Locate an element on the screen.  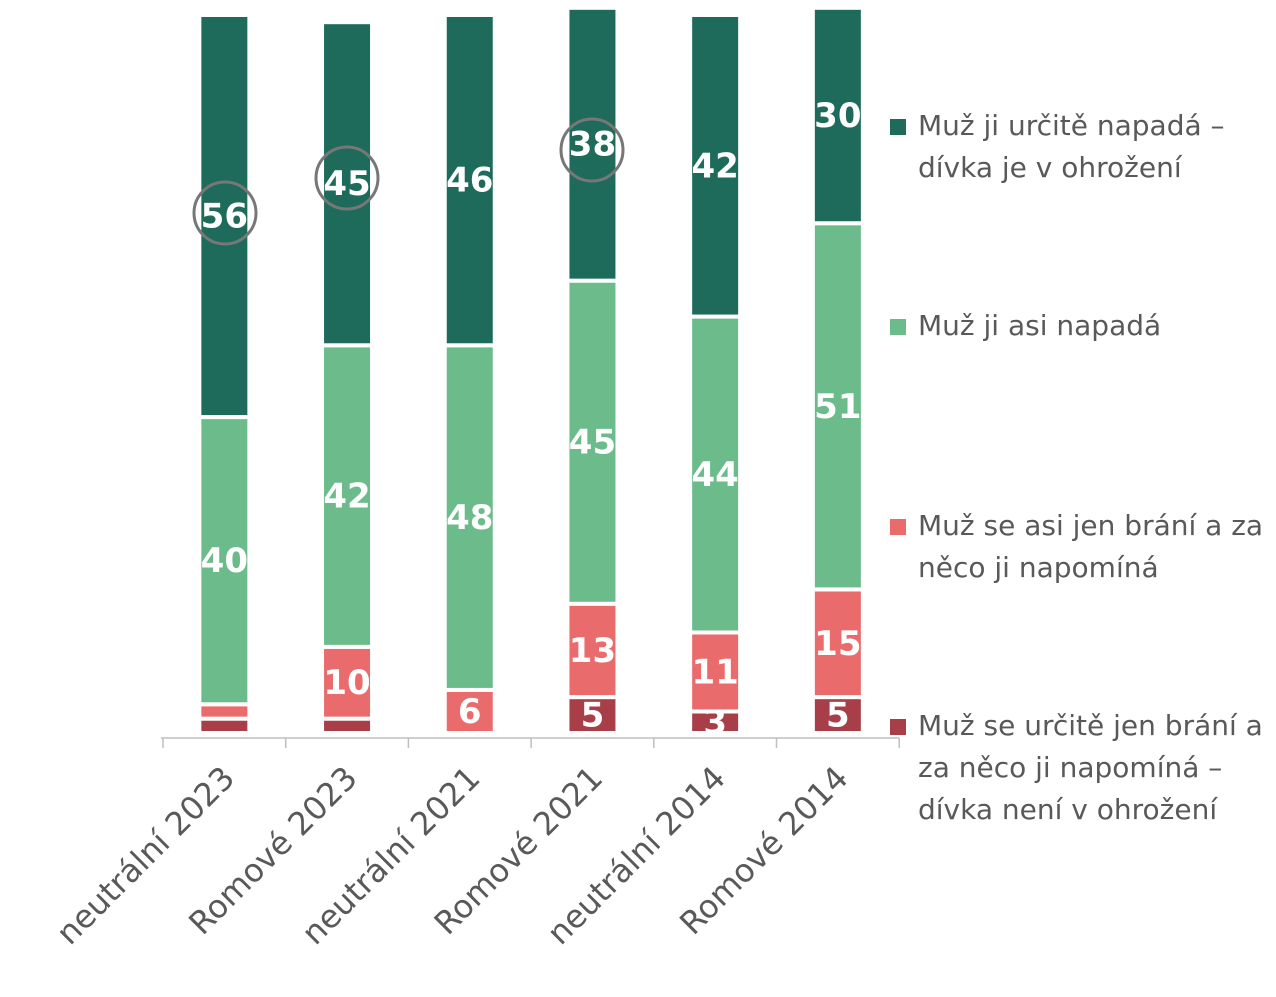
data-label: 15 is located at coordinates (837, 644).